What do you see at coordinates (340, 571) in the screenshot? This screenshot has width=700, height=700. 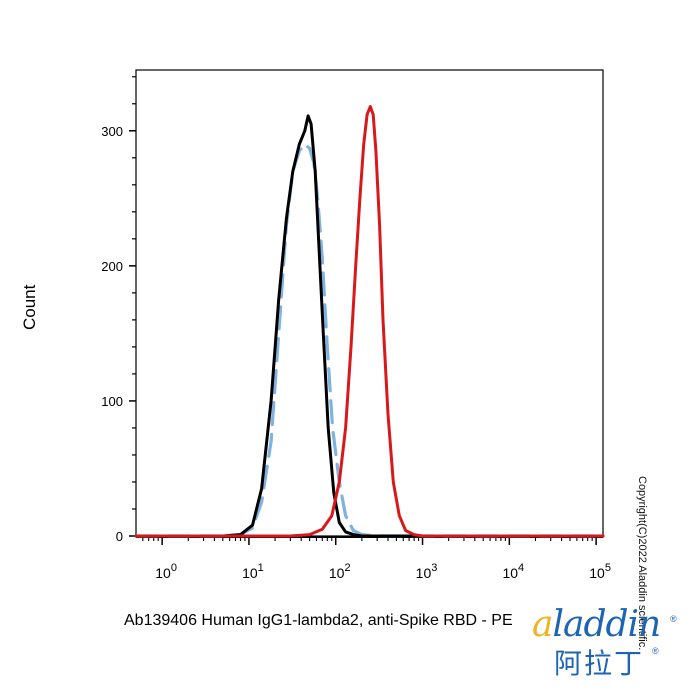 I see `x-tick-label: 10²` at bounding box center [340, 571].